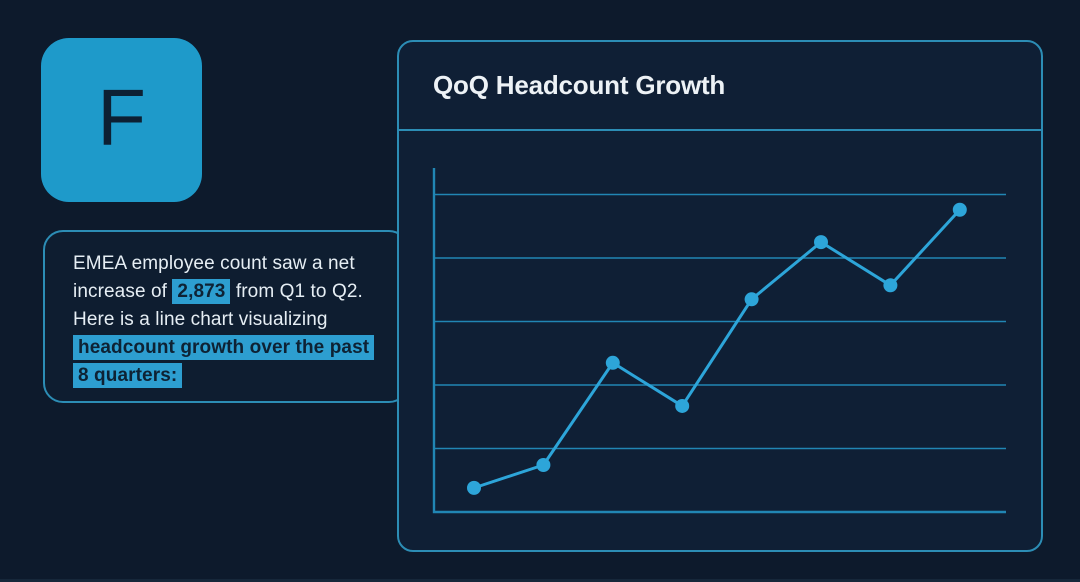 The height and width of the screenshot is (582, 1080). I want to click on chart-card-header: QoQ Headcount Growth, so click(720, 86).